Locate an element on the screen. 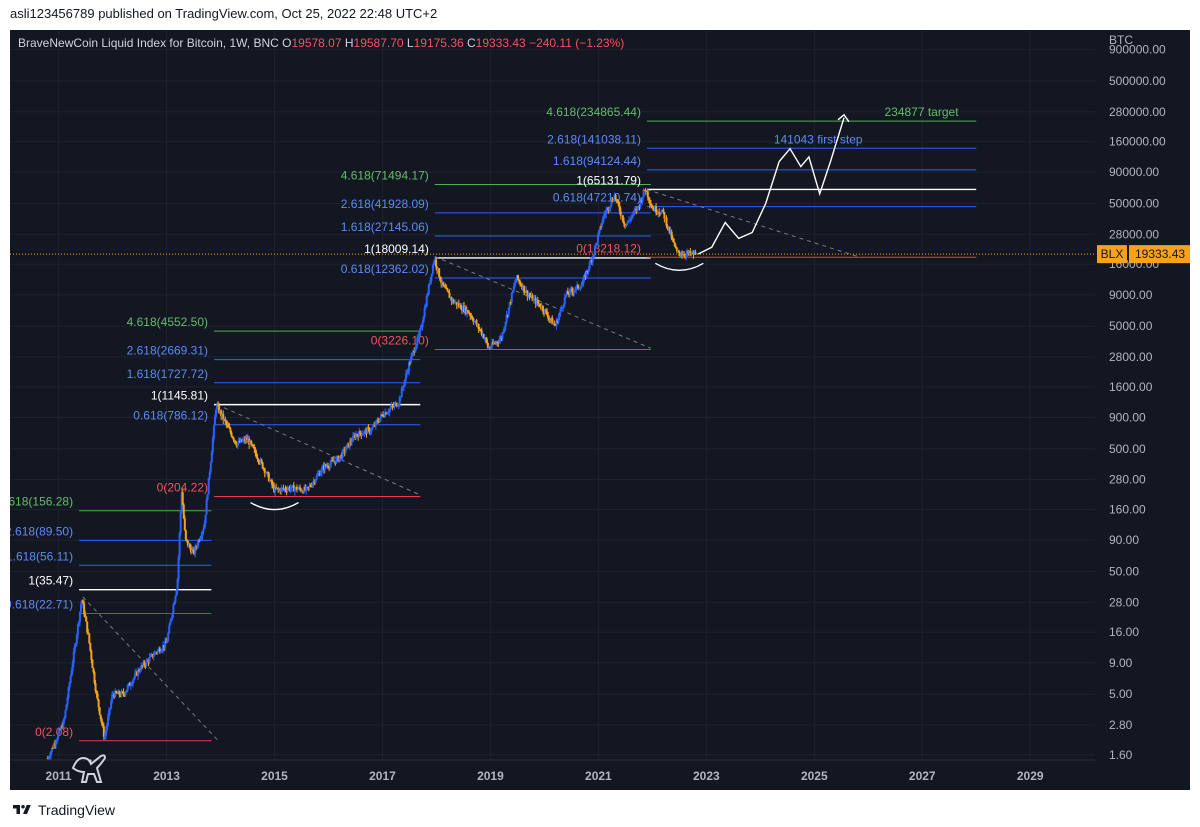  fib-level-label: 0(204.22) is located at coordinates (182, 487).